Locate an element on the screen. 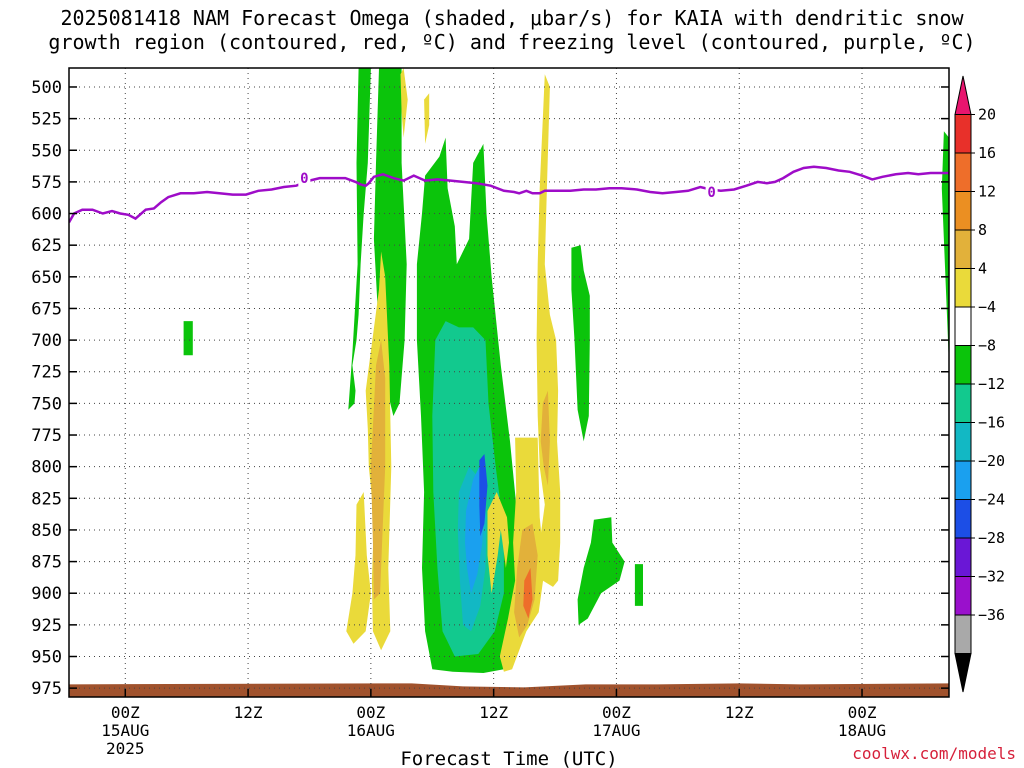 This screenshot has width=1024, height=768. ground-terrain is located at coordinates (509, 690).